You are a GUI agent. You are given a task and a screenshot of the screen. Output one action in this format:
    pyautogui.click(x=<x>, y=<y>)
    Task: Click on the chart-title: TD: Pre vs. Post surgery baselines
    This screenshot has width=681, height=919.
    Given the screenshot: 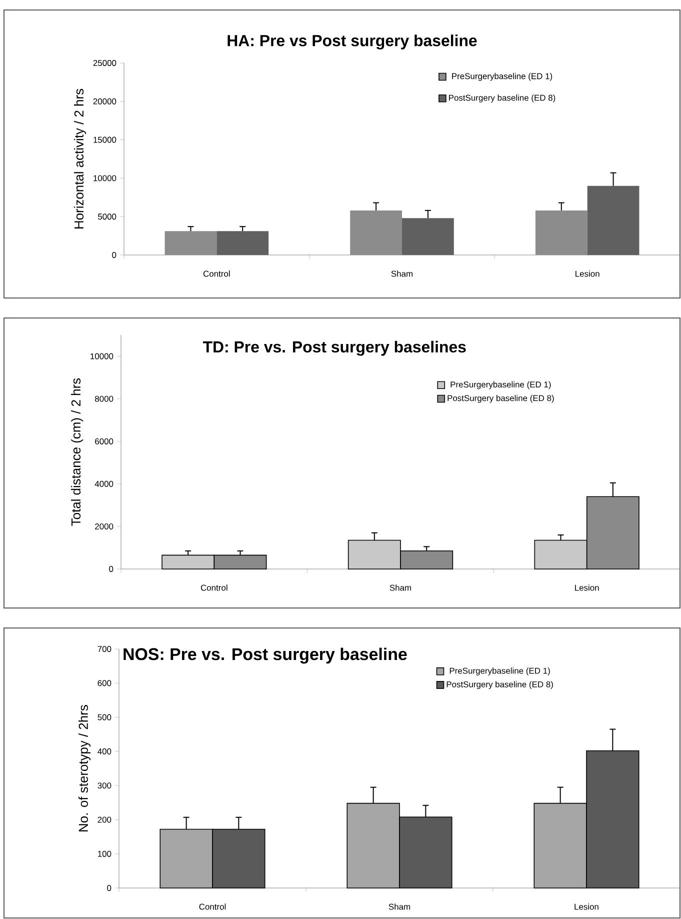 What is the action you would take?
    pyautogui.click(x=334, y=348)
    